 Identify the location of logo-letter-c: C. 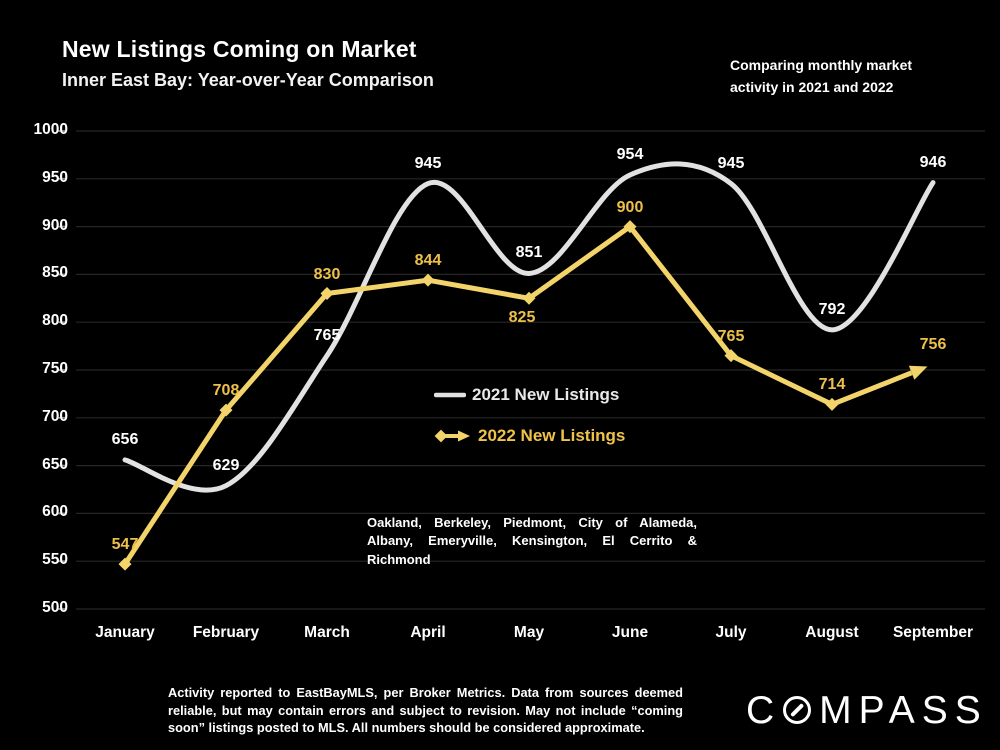
(764, 710).